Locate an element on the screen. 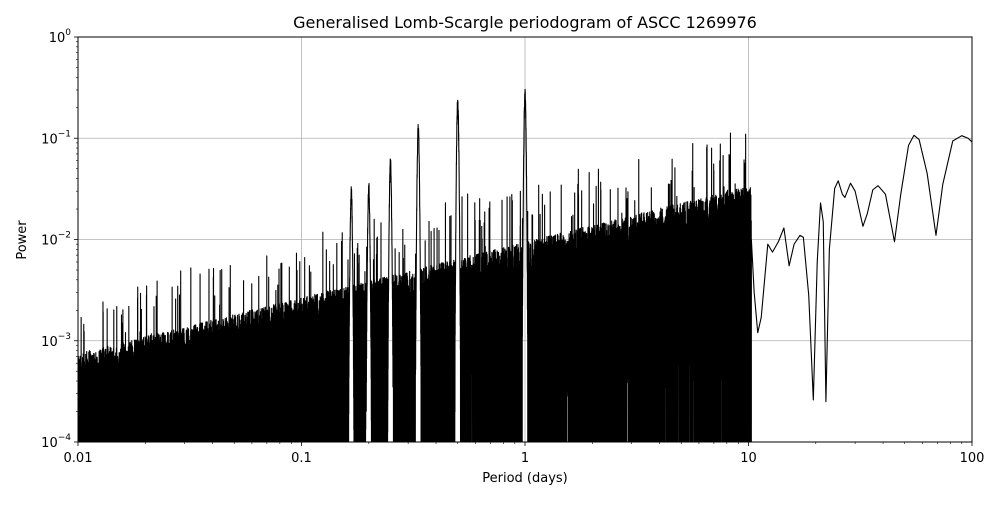 This screenshot has height=505, width=1000. y-tick-label: 10⁻³ is located at coordinates (56, 341).